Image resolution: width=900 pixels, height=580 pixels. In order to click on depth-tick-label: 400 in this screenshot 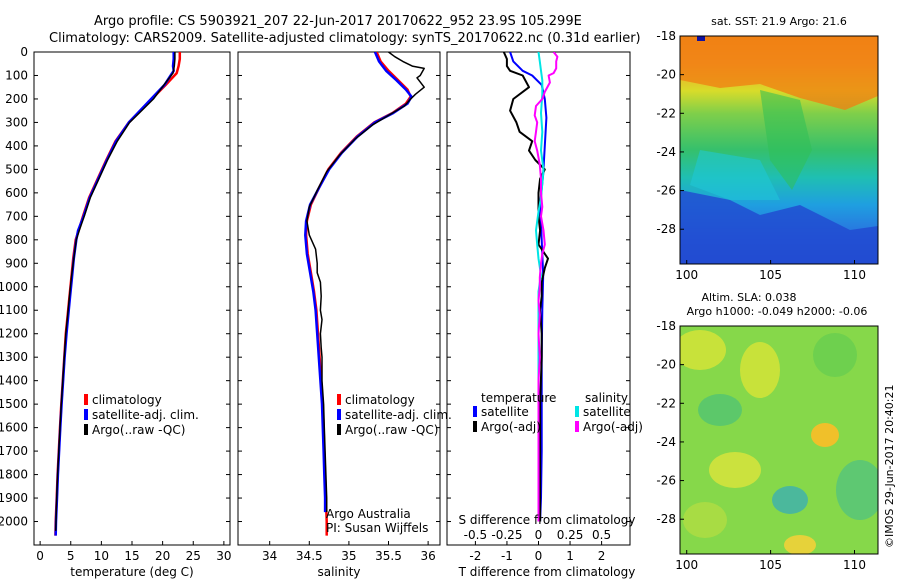, I will do `click(16, 146)`.